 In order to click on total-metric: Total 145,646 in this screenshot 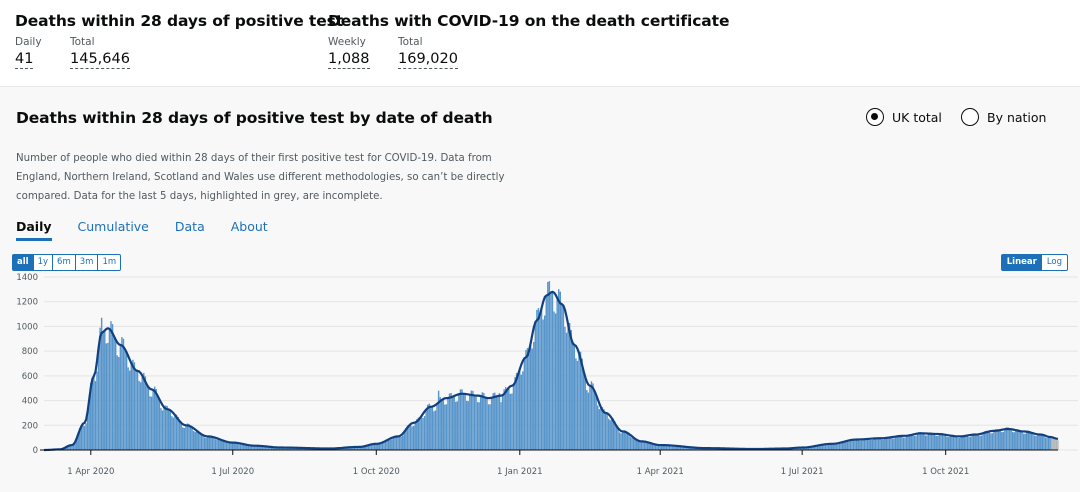, I will do `click(100, 52)`.